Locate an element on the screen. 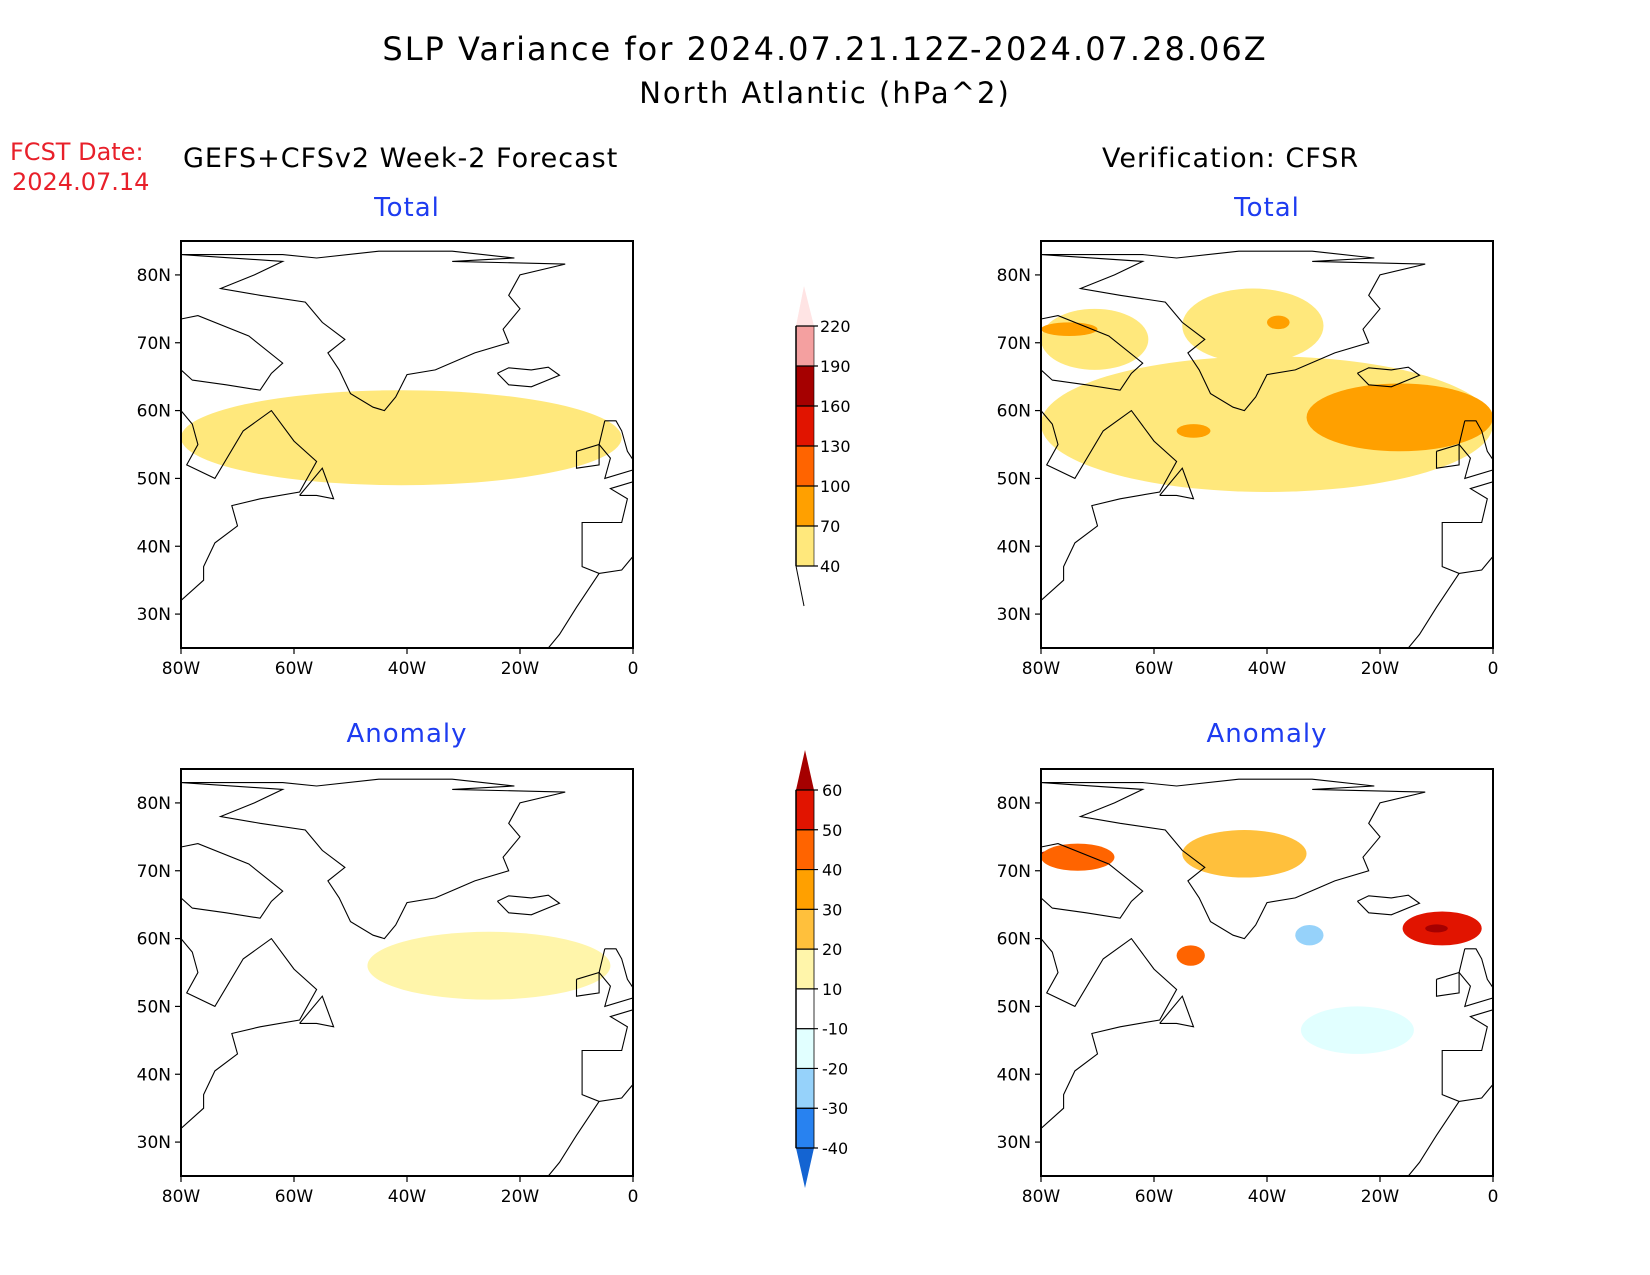 The image size is (1650, 1275). colorbar-label: 50 is located at coordinates (832, 830).